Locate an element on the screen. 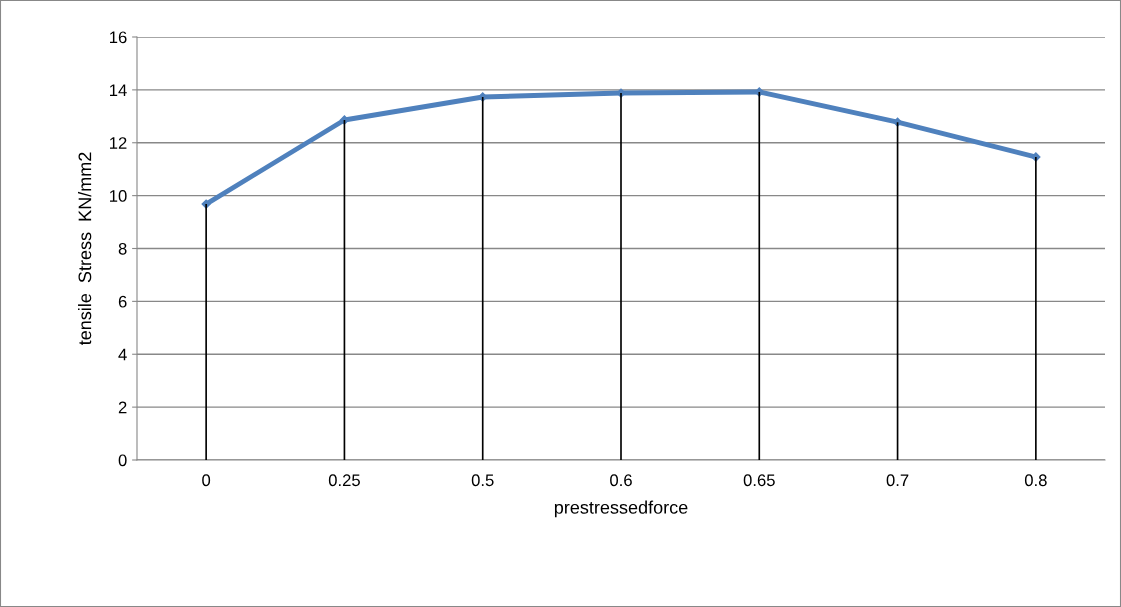 This screenshot has width=1121, height=607. x-tick-label: 0.8 is located at coordinates (1035, 480).